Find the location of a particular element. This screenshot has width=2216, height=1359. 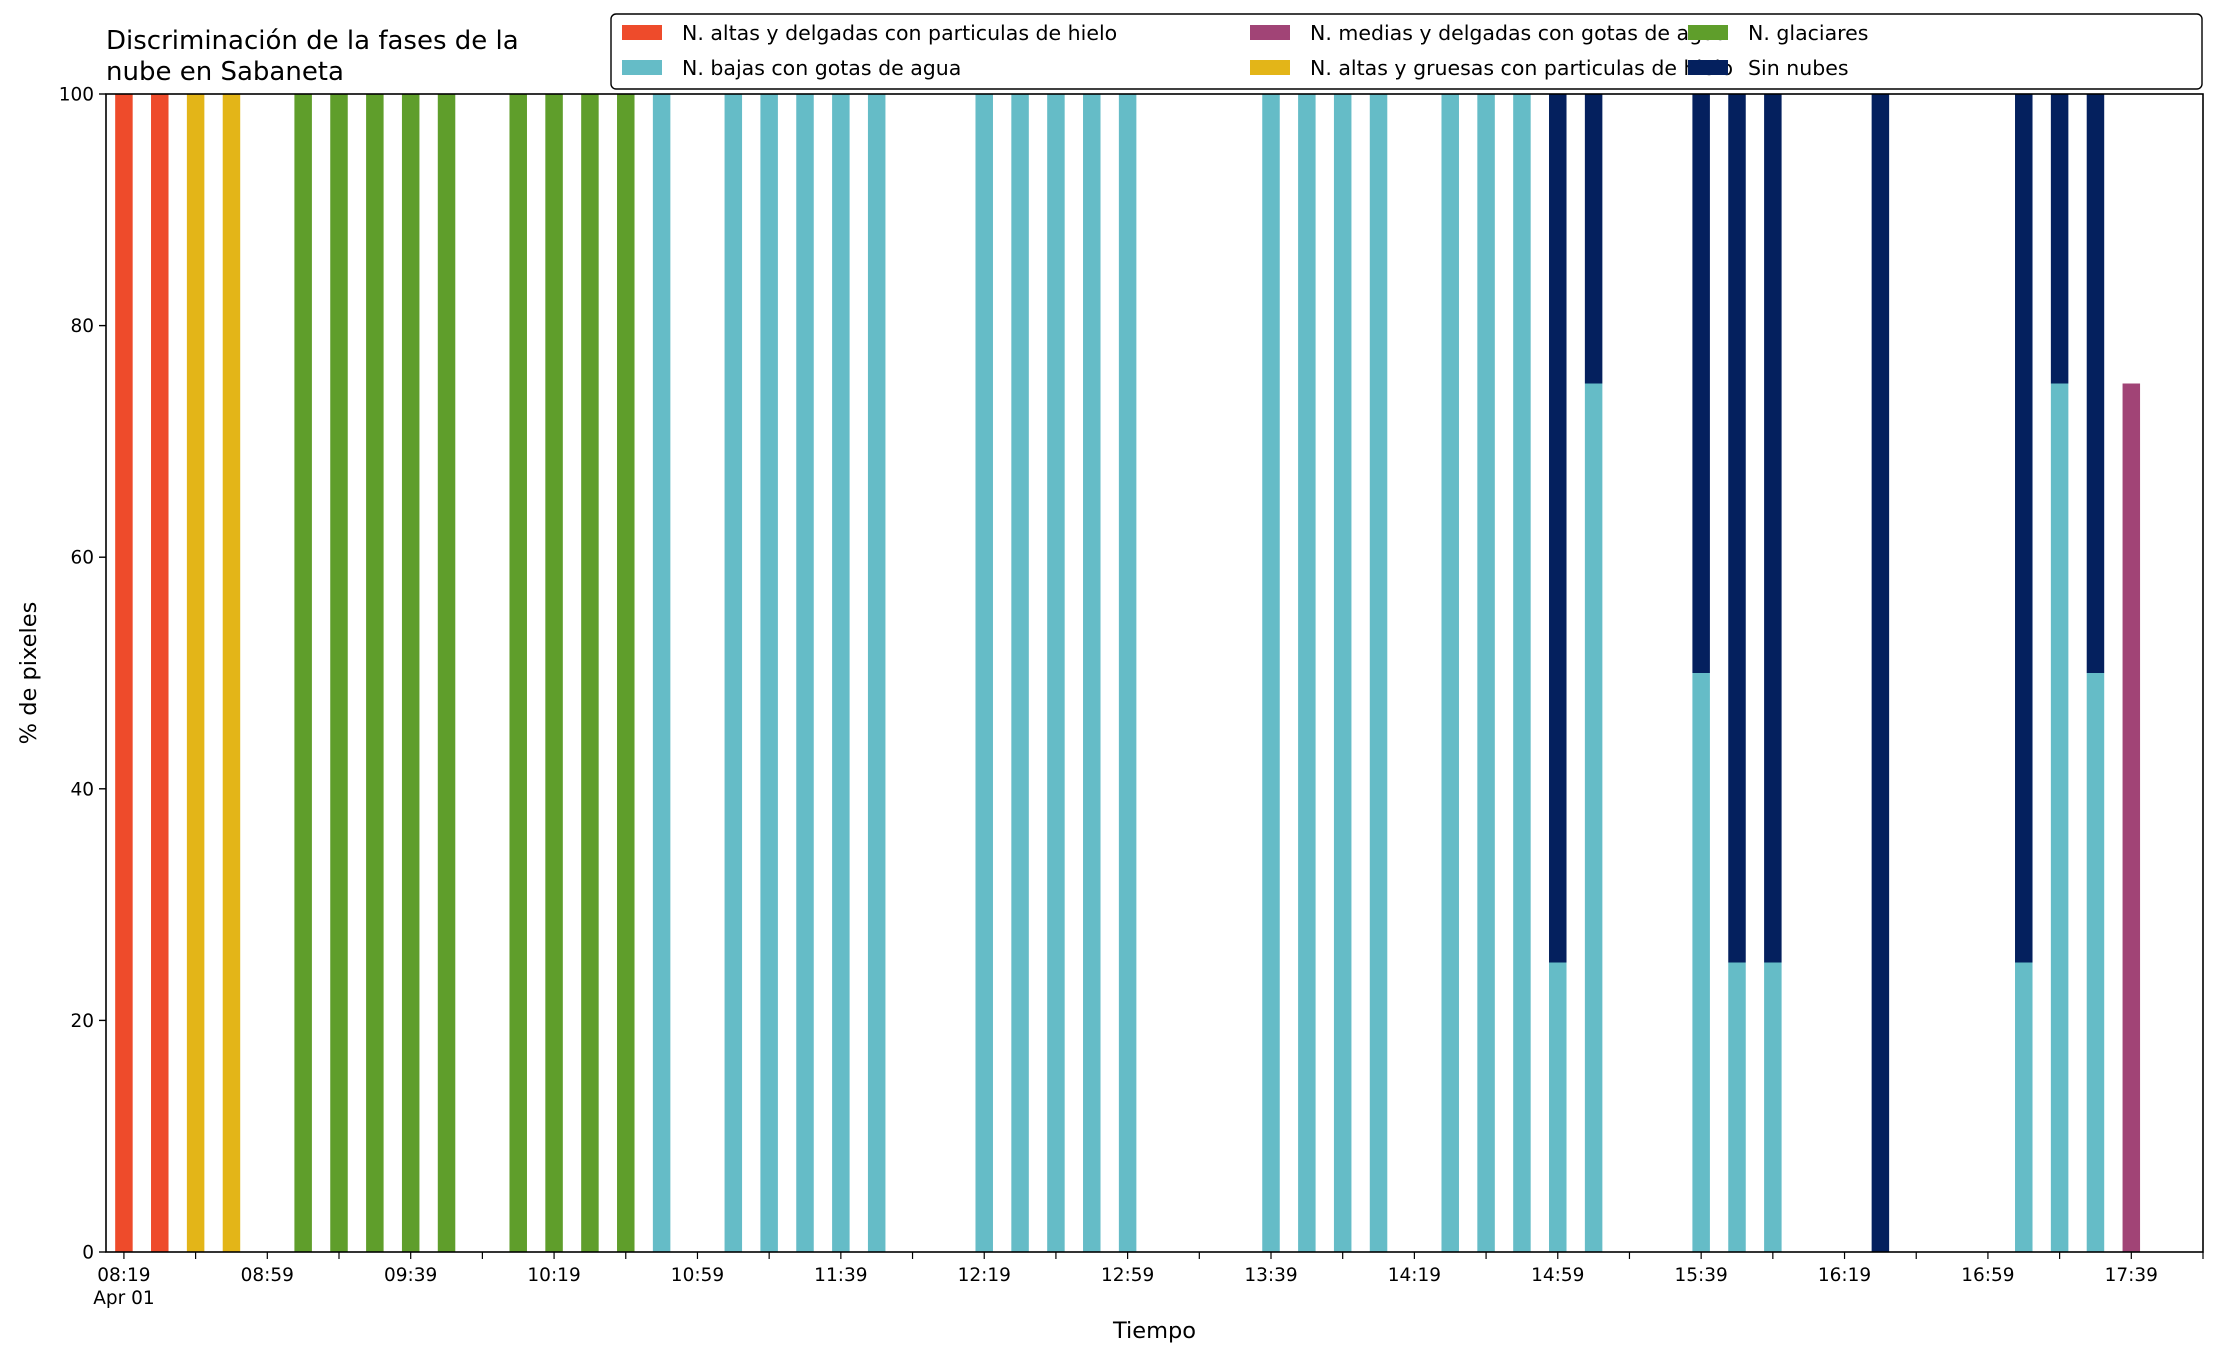

y-tick-label: 0 is located at coordinates (88, 1253).